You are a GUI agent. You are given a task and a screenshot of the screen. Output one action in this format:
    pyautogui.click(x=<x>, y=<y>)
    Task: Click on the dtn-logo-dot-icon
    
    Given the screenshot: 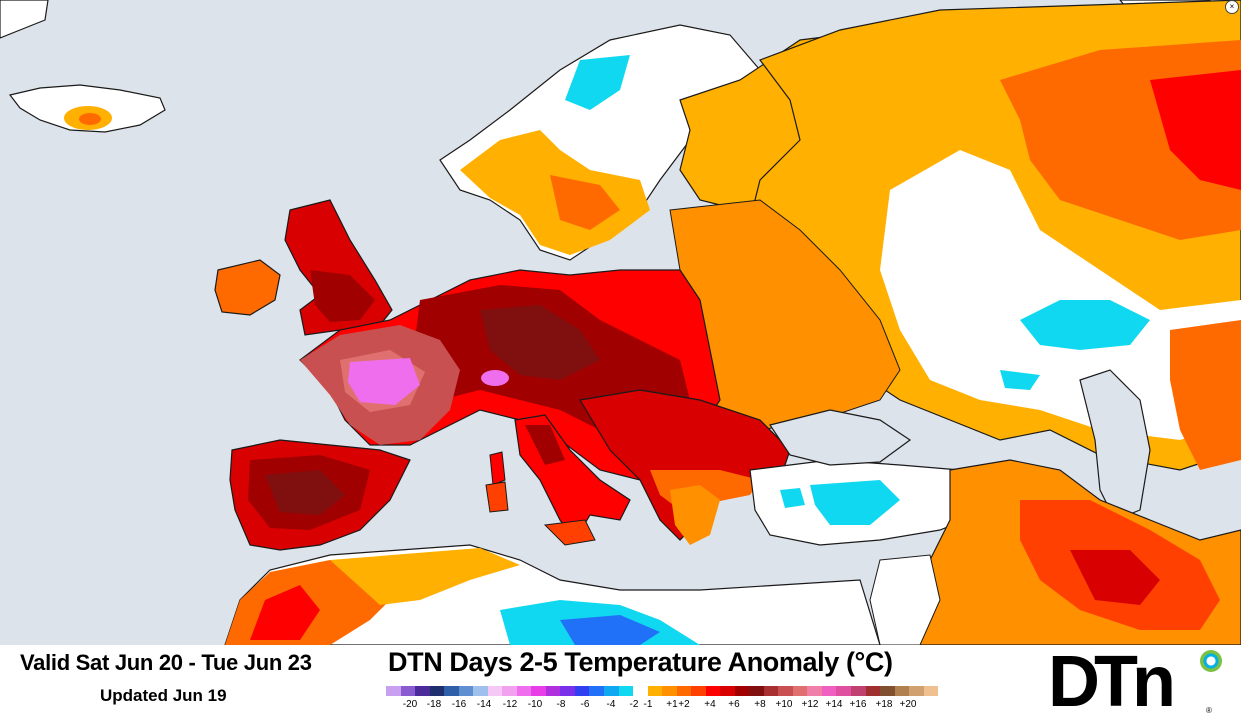 What is the action you would take?
    pyautogui.click(x=1211, y=661)
    